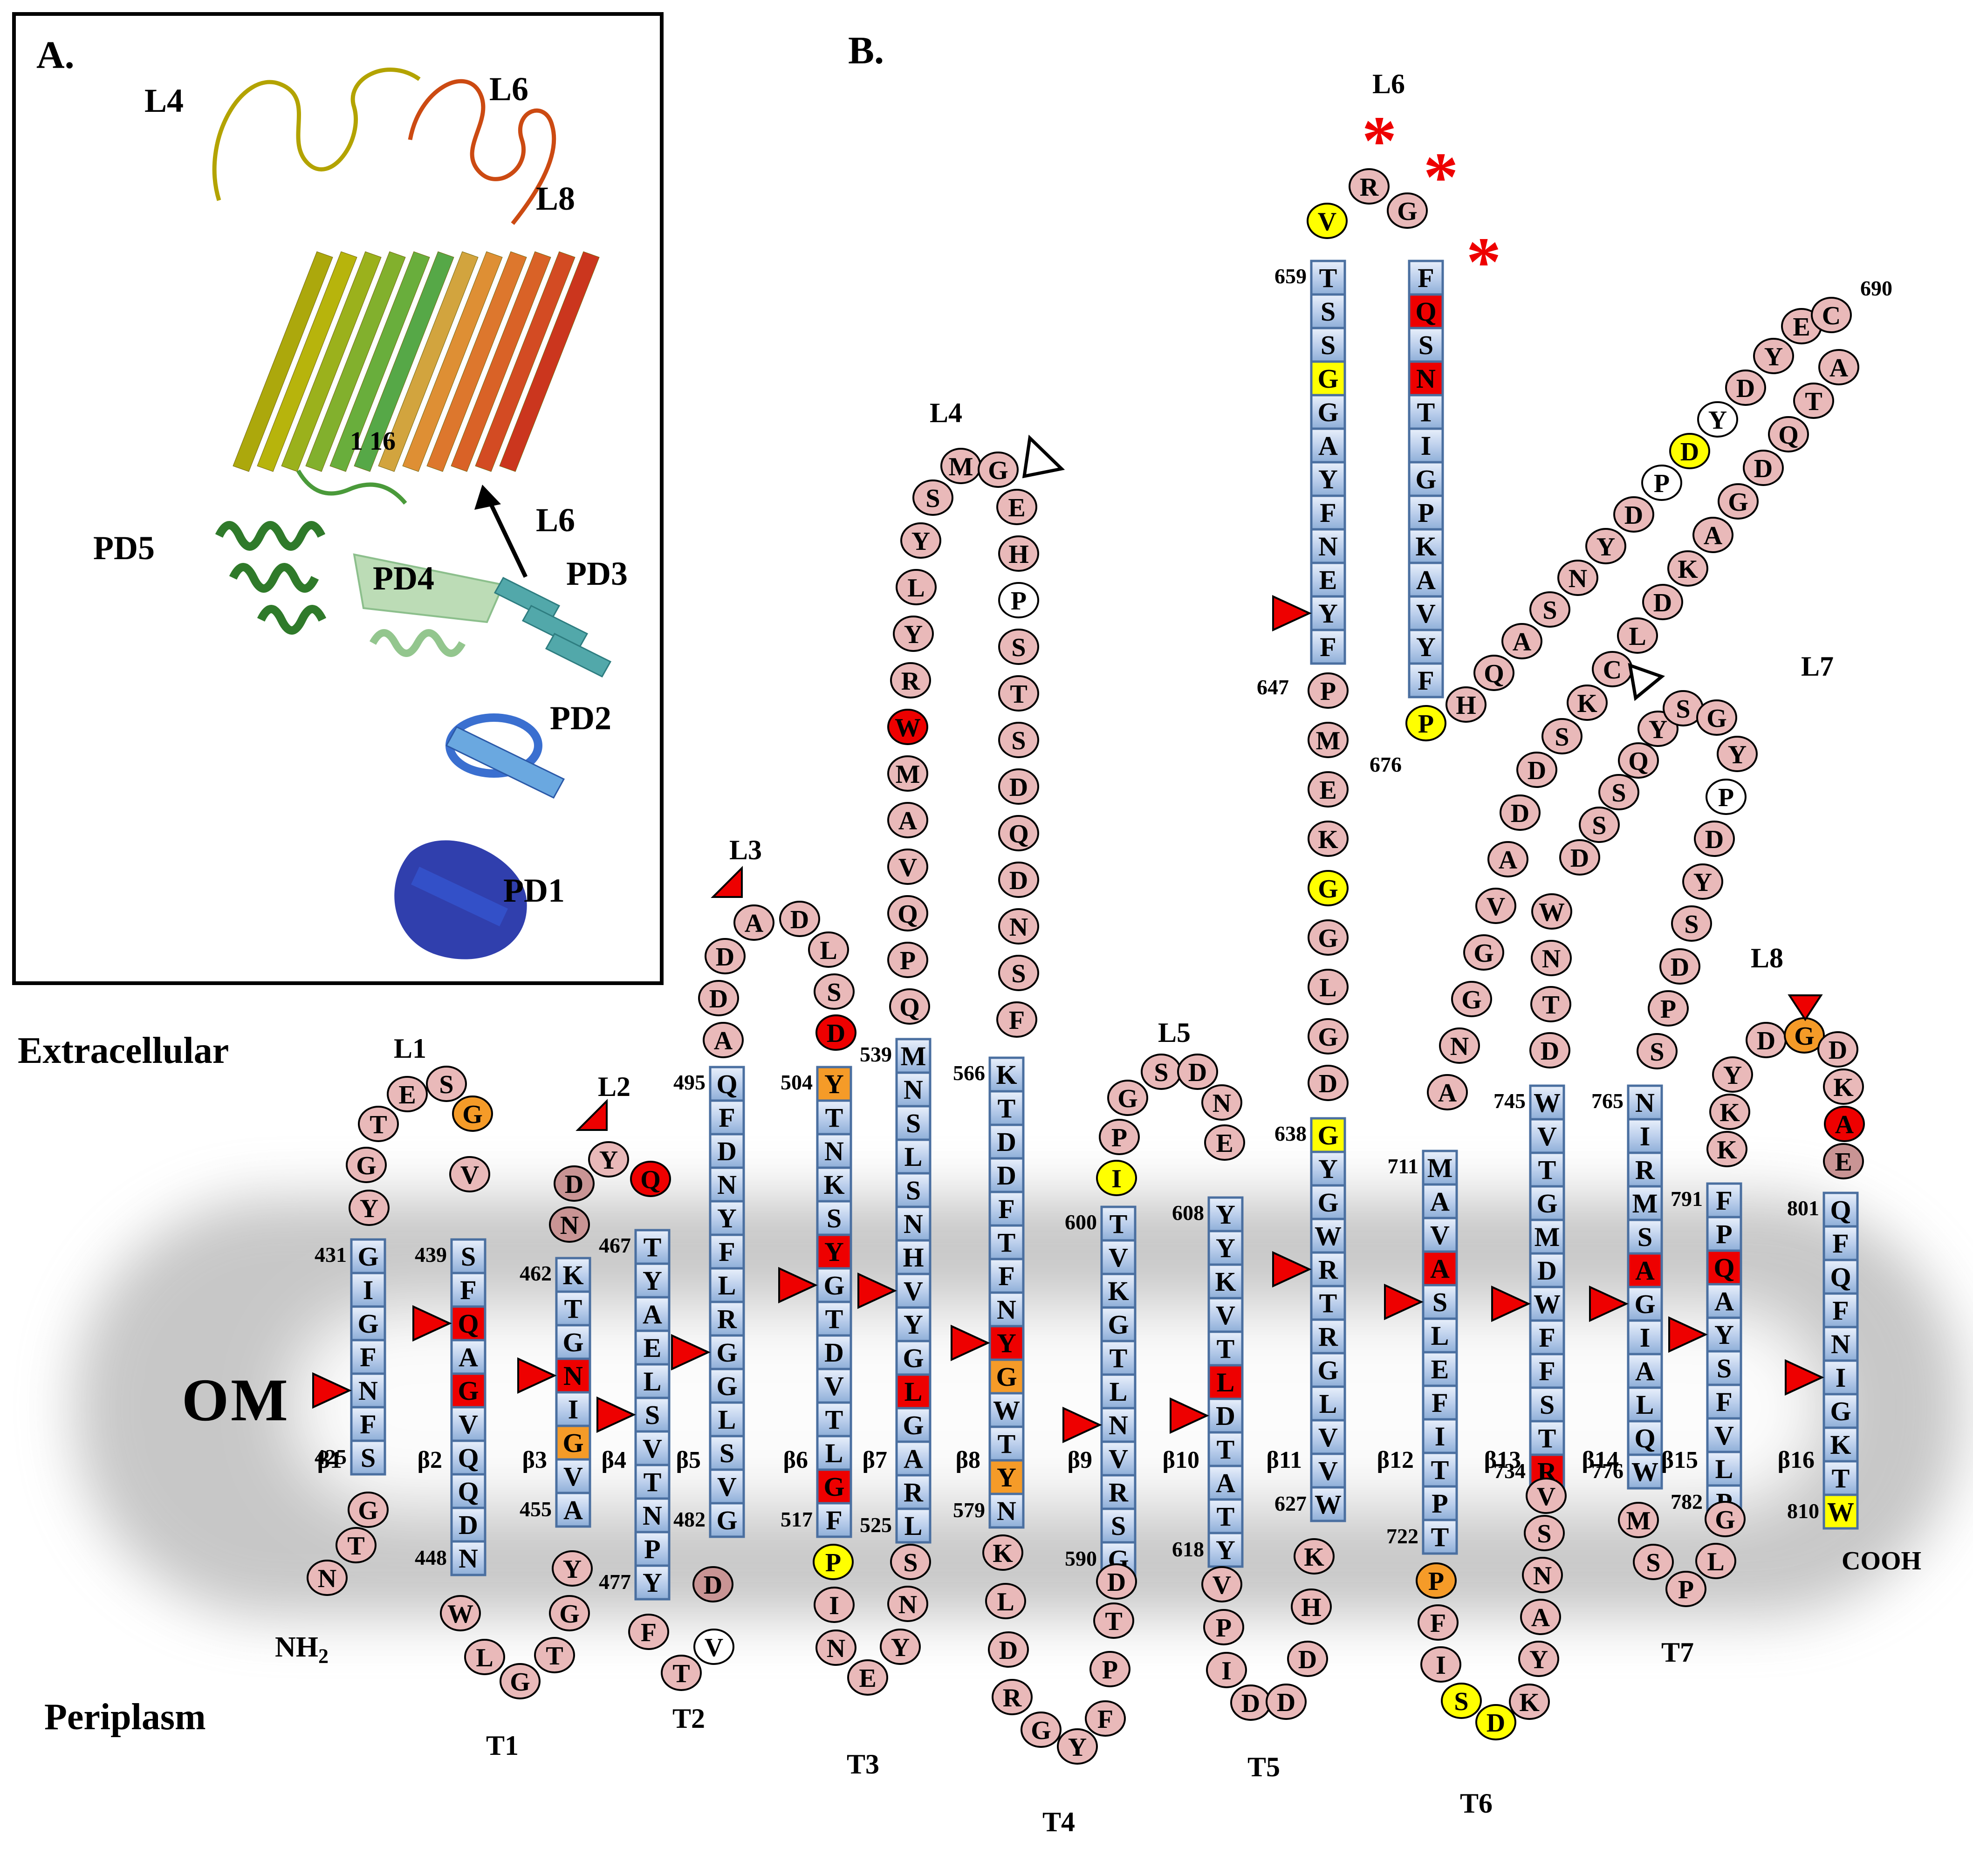 This screenshot has width=1973, height=1876. Describe the element at coordinates (56, 56) in the screenshot. I see `panel-a-label: A.` at that location.